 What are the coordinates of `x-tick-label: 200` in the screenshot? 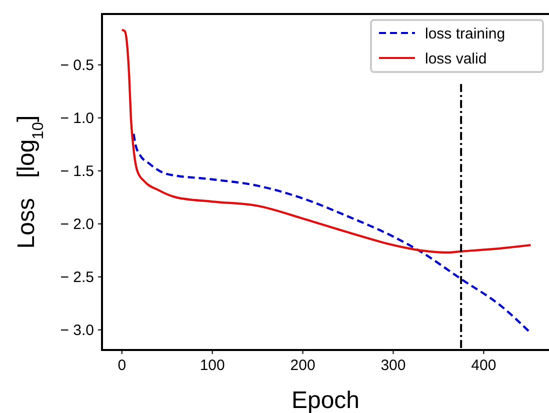 It's located at (303, 365).